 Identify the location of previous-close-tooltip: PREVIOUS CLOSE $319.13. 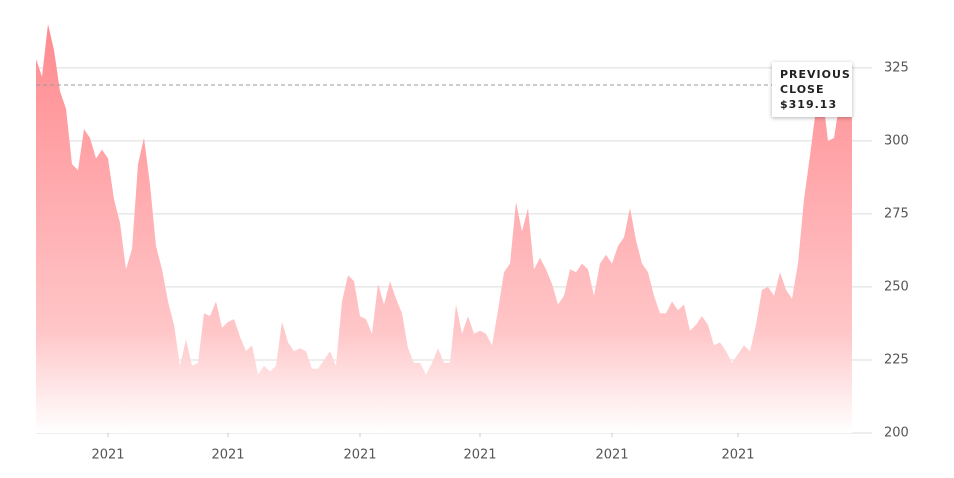
(812, 89).